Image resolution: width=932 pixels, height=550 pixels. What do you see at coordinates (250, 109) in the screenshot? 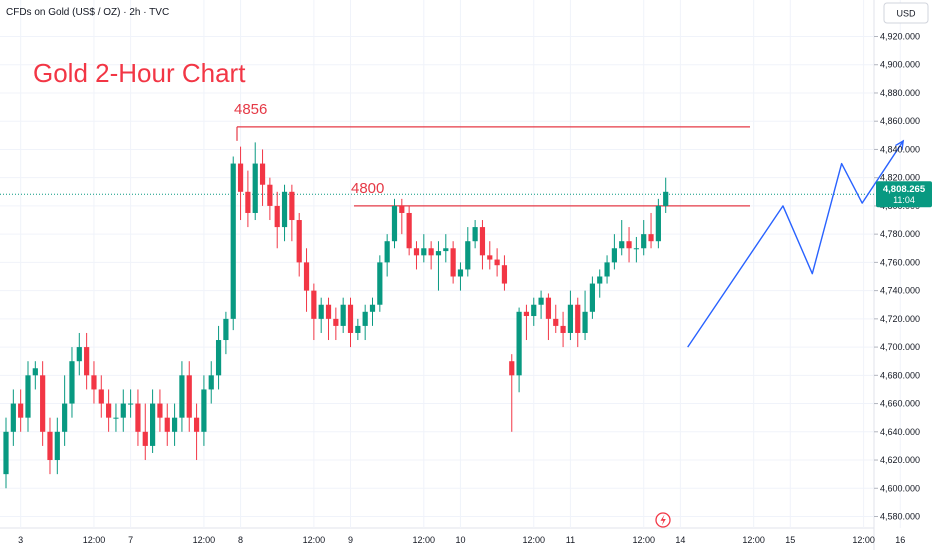
I see `level-label-4856: 4856` at bounding box center [250, 109].